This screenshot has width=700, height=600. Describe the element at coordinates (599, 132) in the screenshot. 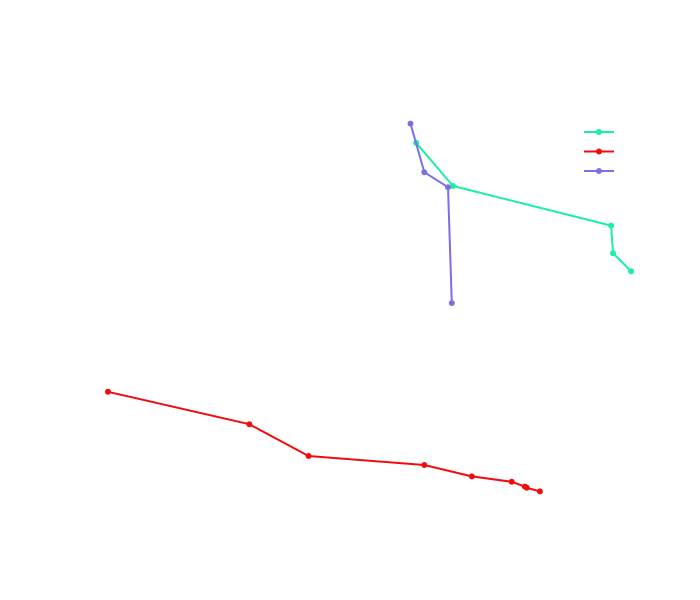

I see `legend-entry-0-marker` at that location.